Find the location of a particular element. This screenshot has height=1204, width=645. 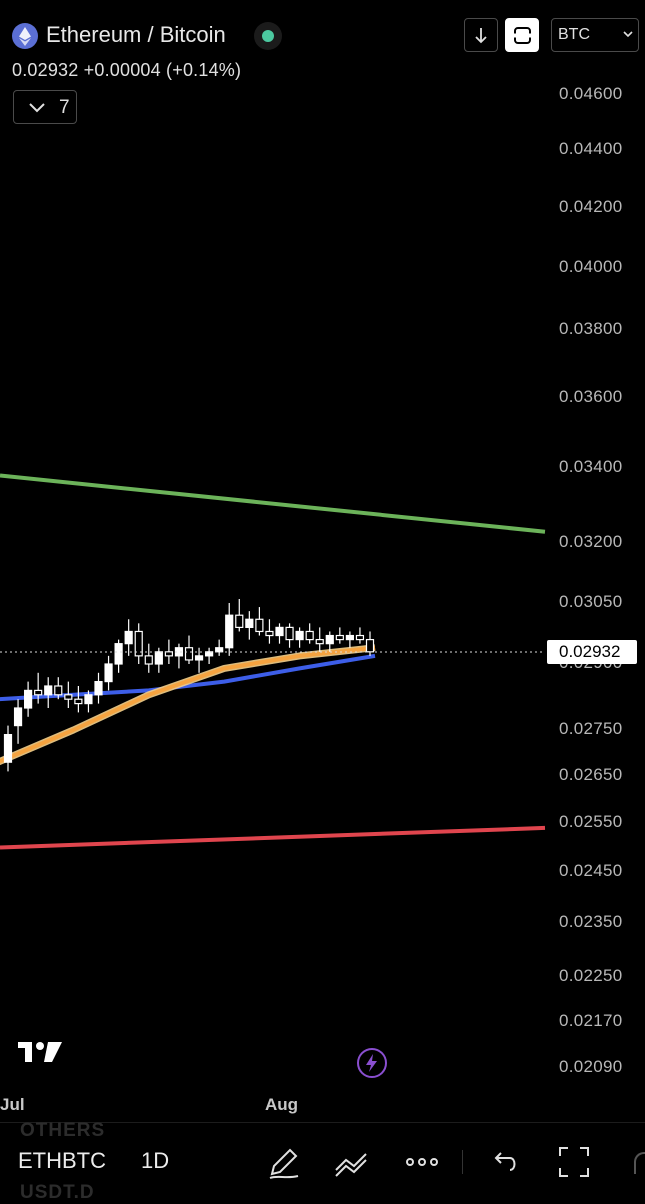

price-axis-label: 0.02650 is located at coordinates (591, 774).